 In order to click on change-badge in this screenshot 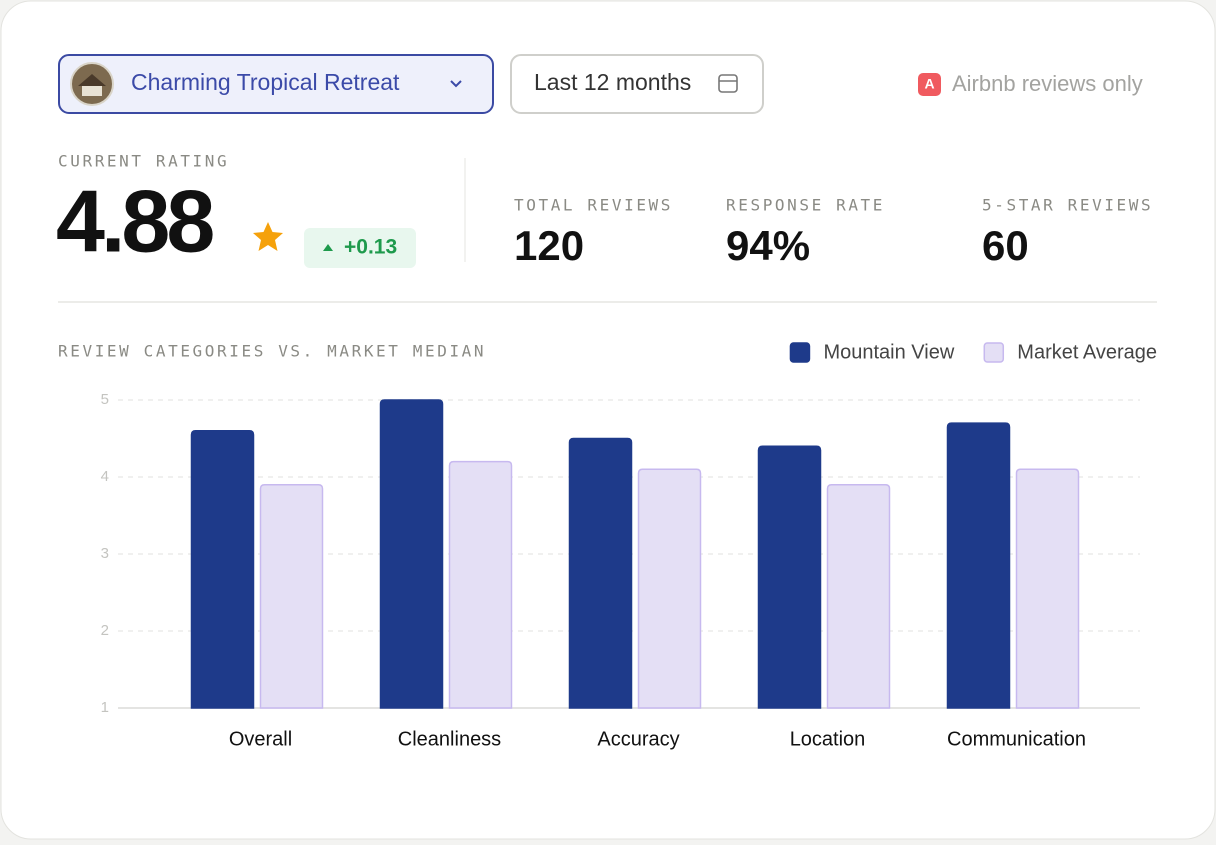, I will do `click(360, 248)`.